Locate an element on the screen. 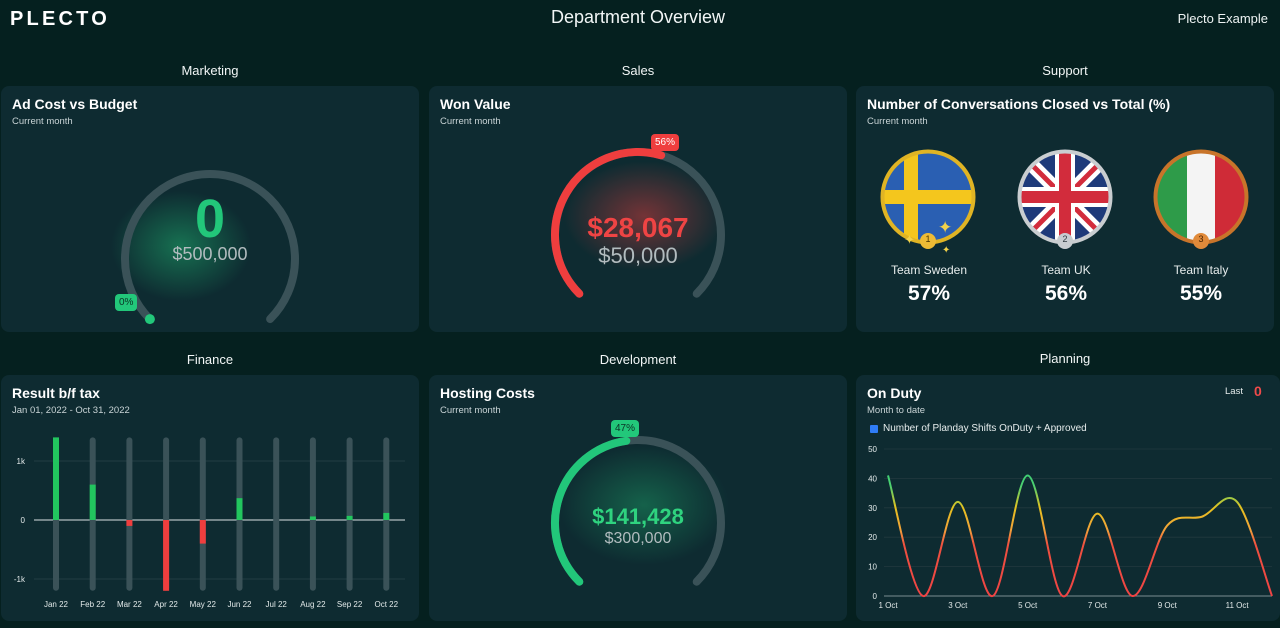  y-tick-label: 50 is located at coordinates (872, 449).